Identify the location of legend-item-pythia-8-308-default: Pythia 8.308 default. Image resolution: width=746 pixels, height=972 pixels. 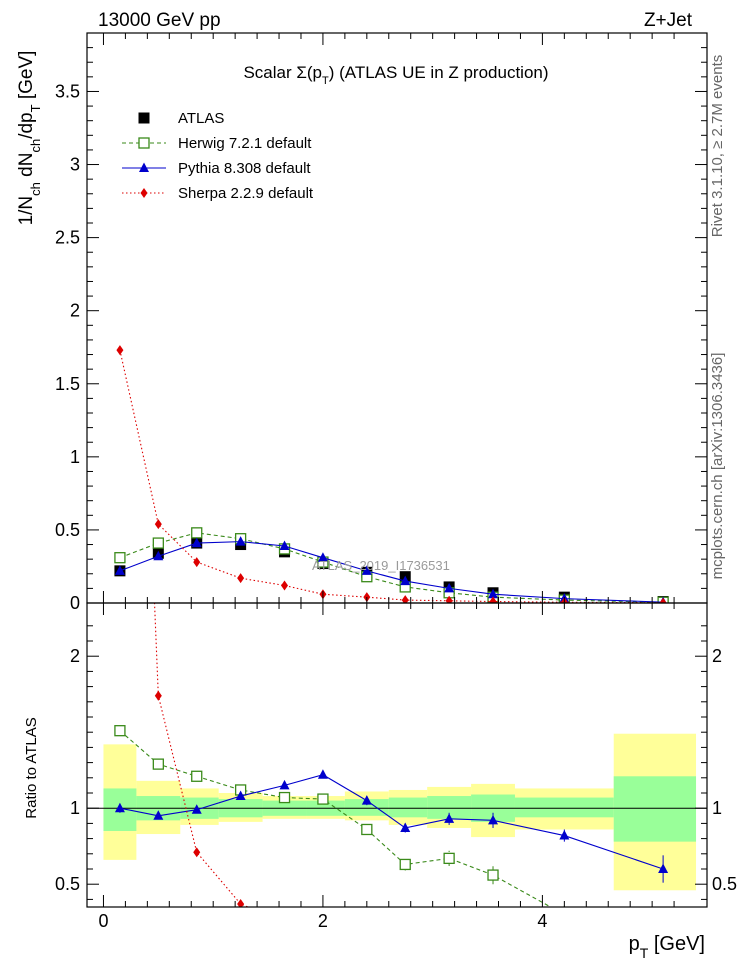
(216, 168).